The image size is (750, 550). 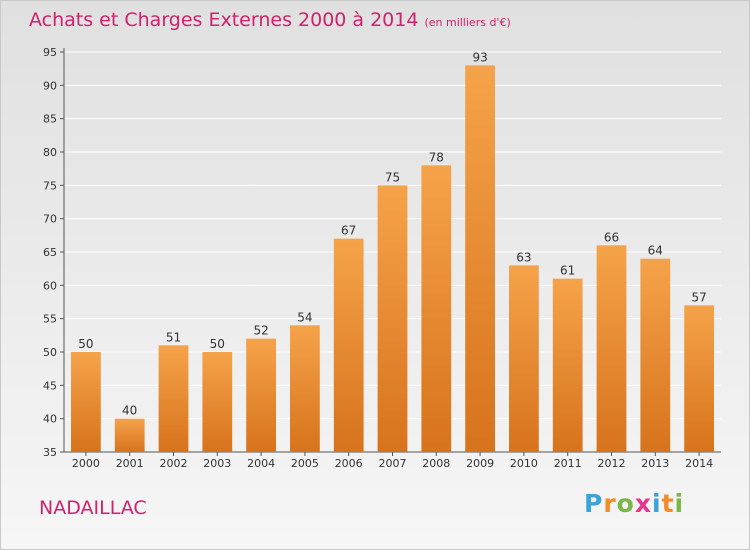 I want to click on value-label-2013: 64, so click(x=655, y=251).